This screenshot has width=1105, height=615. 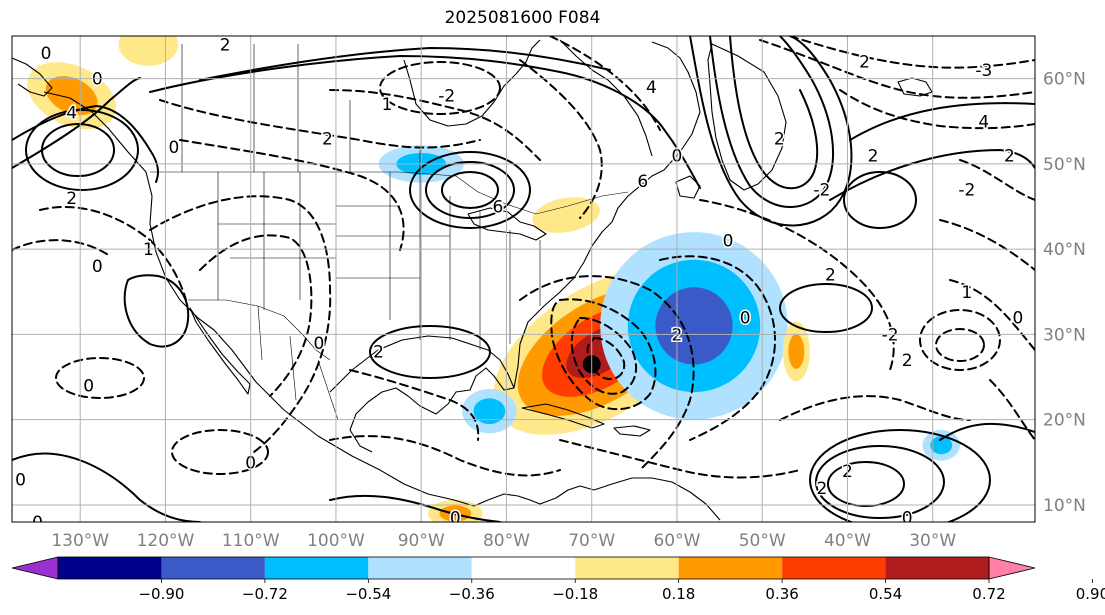 What do you see at coordinates (591, 541) in the screenshot?
I see `lon-tick-label: 70°W` at bounding box center [591, 541].